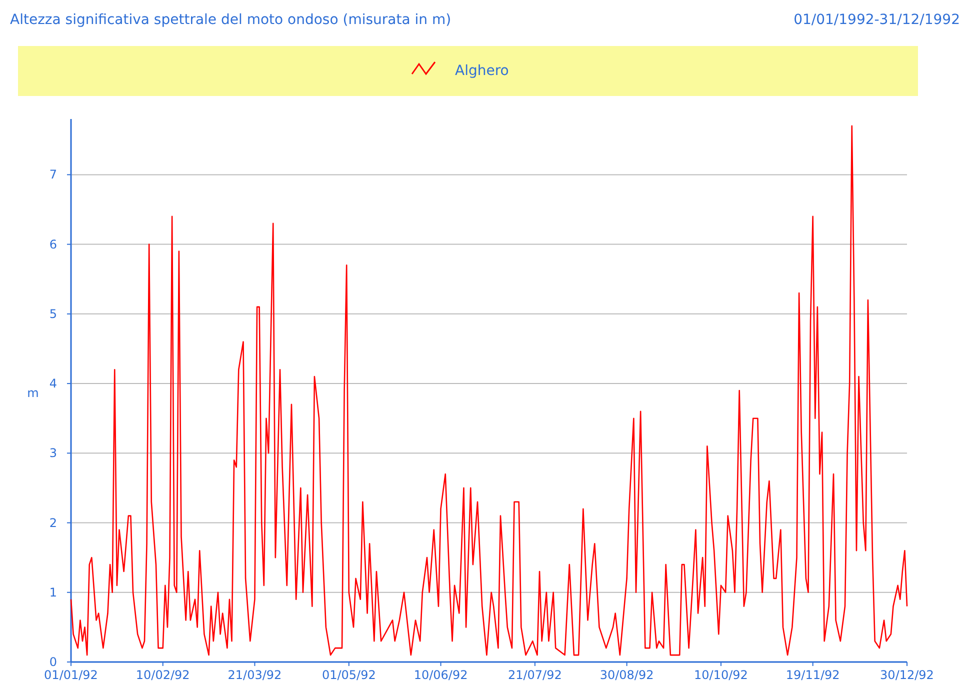 This screenshot has height=697, width=967. What do you see at coordinates (71, 675) in the screenshot?
I see `x-tick-label: 01/01/92` at bounding box center [71, 675].